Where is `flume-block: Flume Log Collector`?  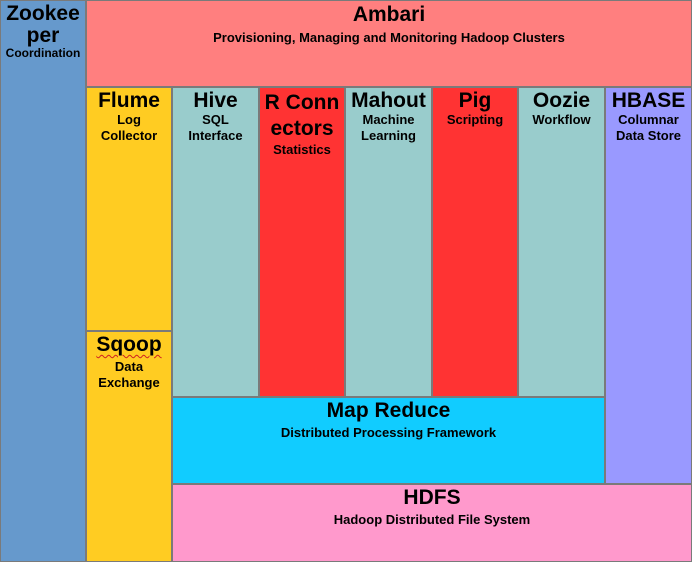
flume-block: Flume Log Collector is located at coordinates (129, 209).